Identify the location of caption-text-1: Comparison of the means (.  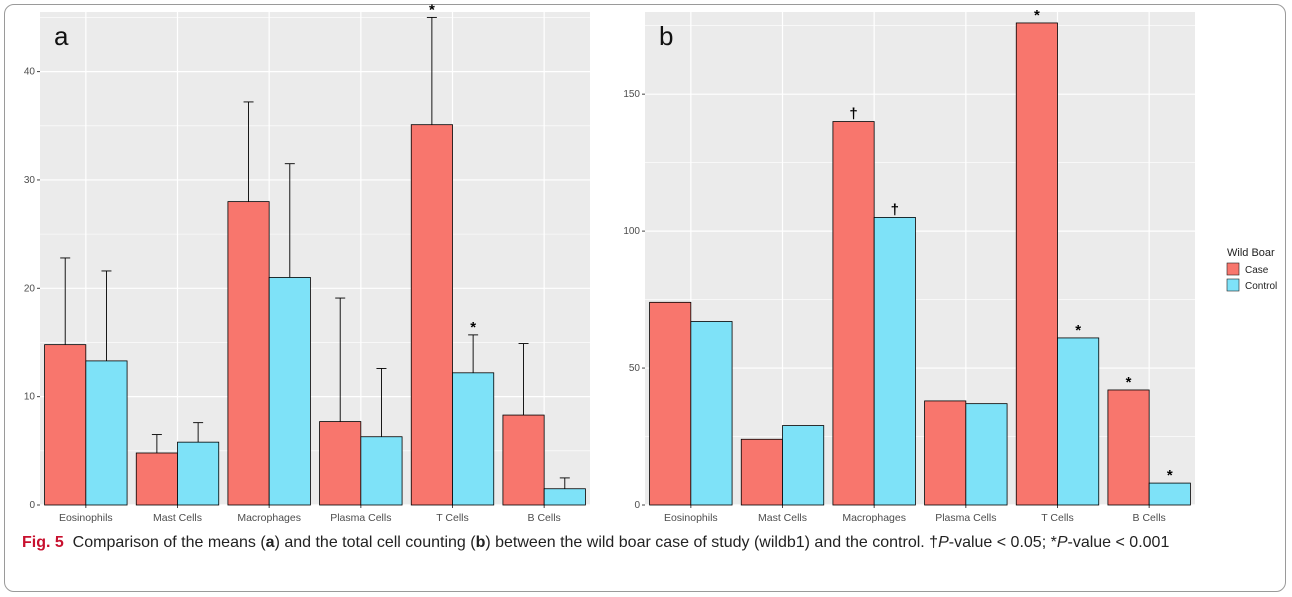
(169, 542).